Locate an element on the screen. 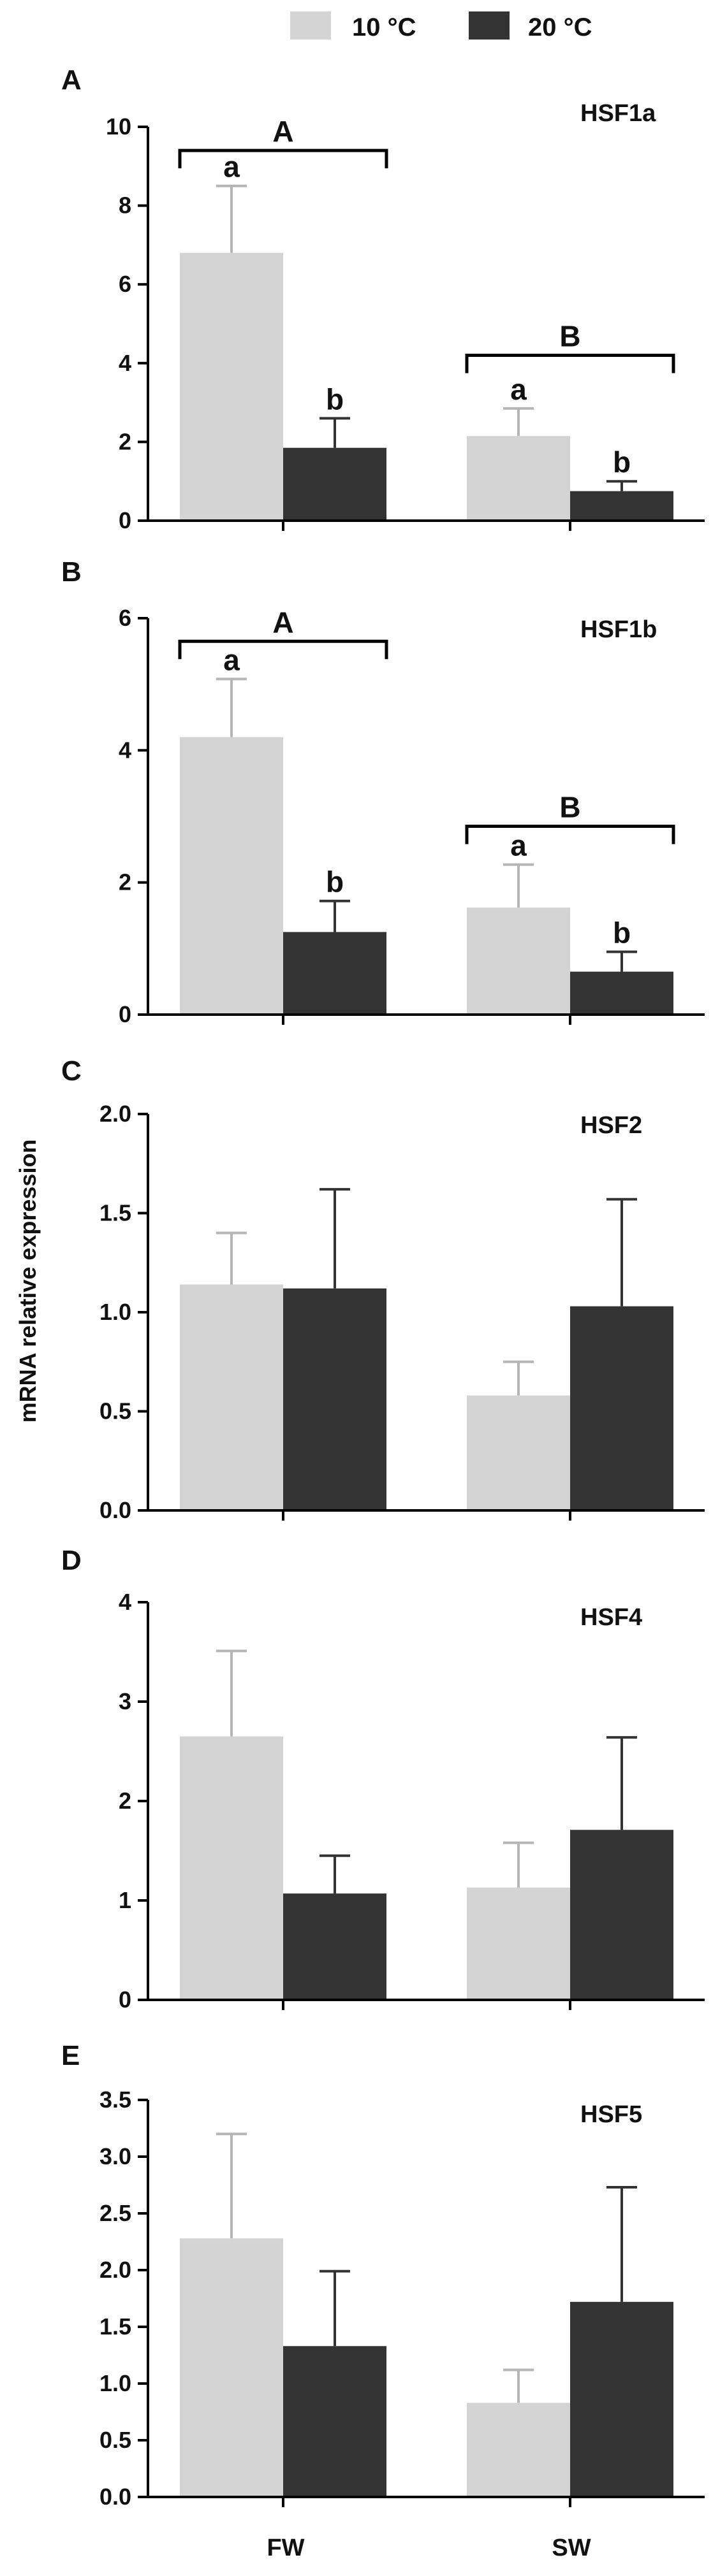 The width and height of the screenshot is (727, 2576). legend-label-20c: 20 °C is located at coordinates (560, 27).